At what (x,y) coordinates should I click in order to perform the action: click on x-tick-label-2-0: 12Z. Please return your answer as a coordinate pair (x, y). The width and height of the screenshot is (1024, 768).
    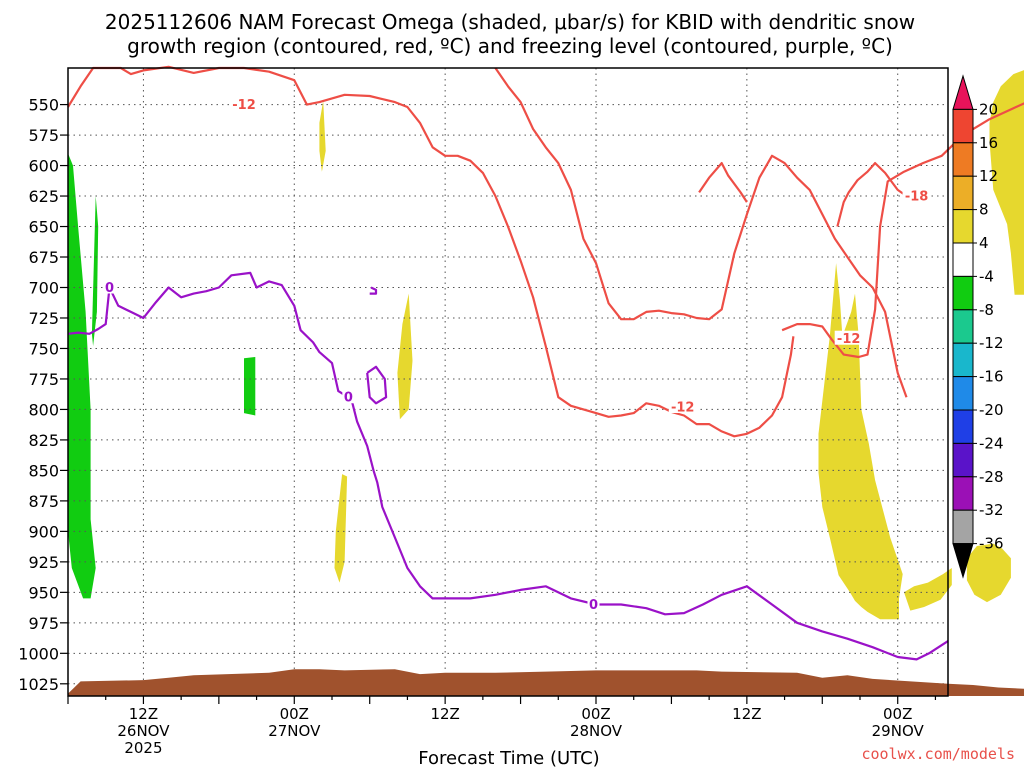
    Looking at the image, I should click on (444, 714).